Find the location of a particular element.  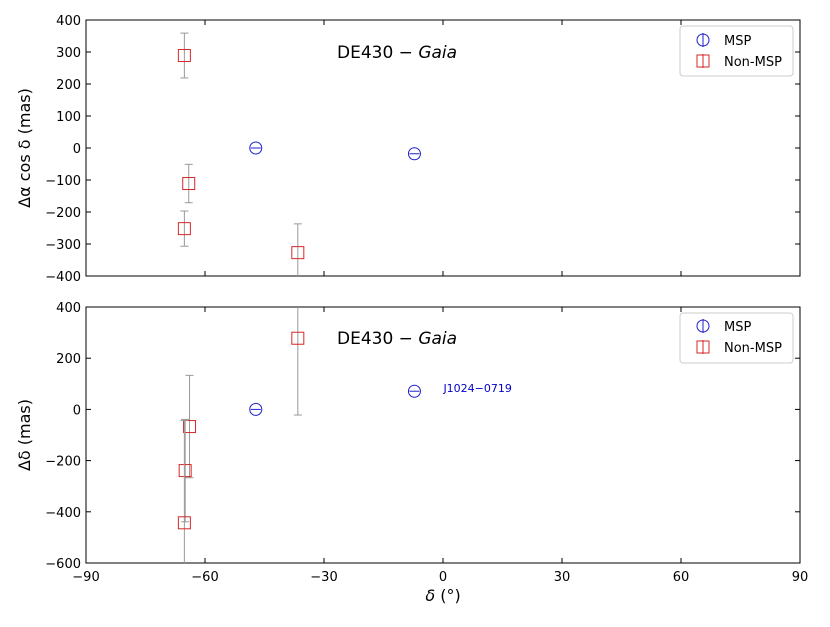

top-legend-frame is located at coordinates (736, 51).